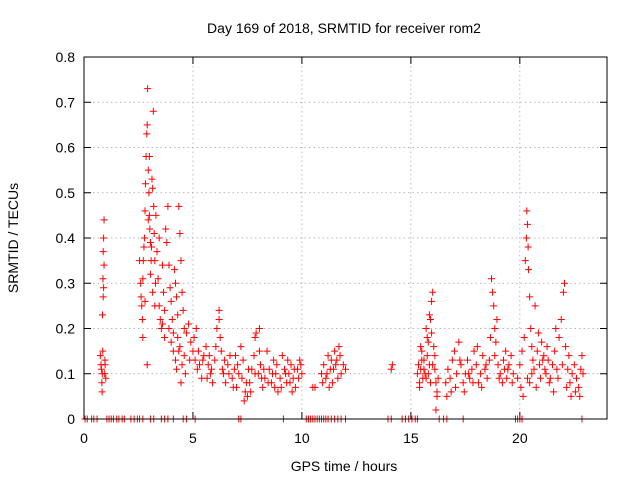  I want to click on y-tick-label: 0.7, so click(66, 102).